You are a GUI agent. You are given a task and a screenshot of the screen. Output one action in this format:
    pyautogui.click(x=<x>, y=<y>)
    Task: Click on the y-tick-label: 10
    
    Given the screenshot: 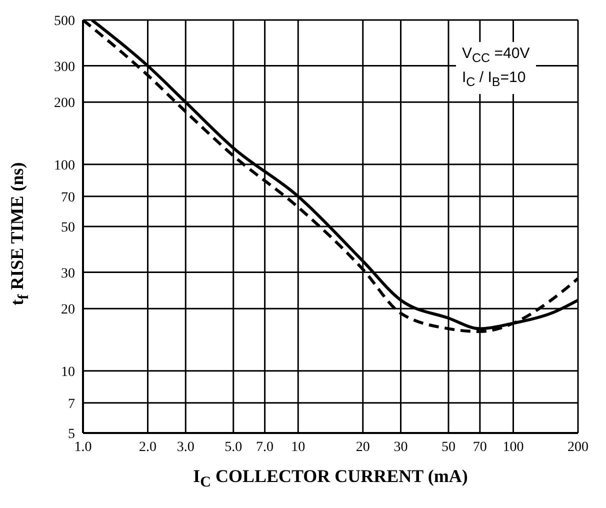 What is the action you would take?
    pyautogui.click(x=68, y=372)
    